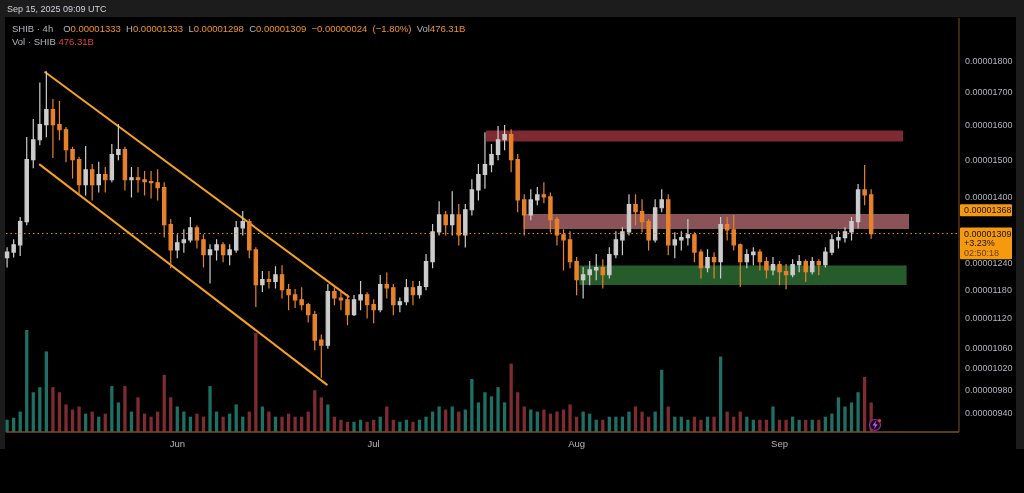 This screenshot has width=1024, height=493. I want to click on x-tick-label: Jul, so click(373, 443).